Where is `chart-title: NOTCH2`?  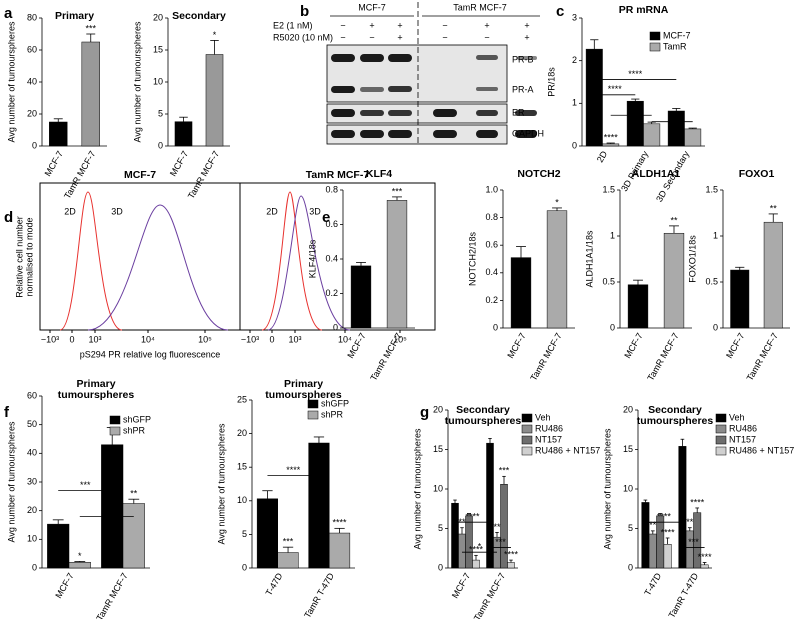 chart-title: NOTCH2 is located at coordinates (538, 174).